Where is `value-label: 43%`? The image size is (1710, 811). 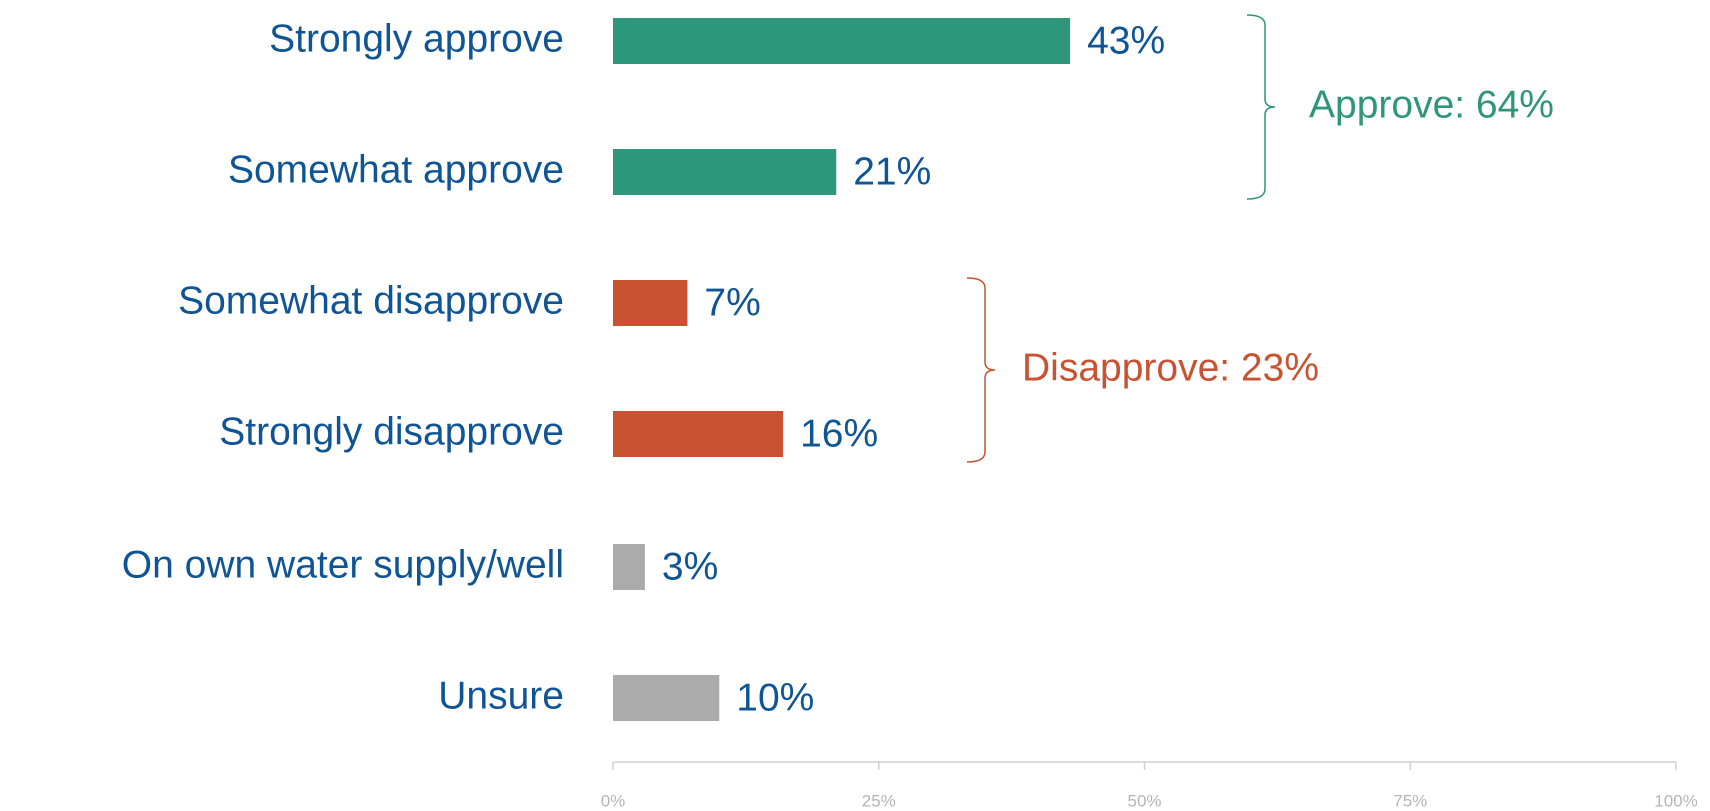
value-label: 43% is located at coordinates (1126, 40).